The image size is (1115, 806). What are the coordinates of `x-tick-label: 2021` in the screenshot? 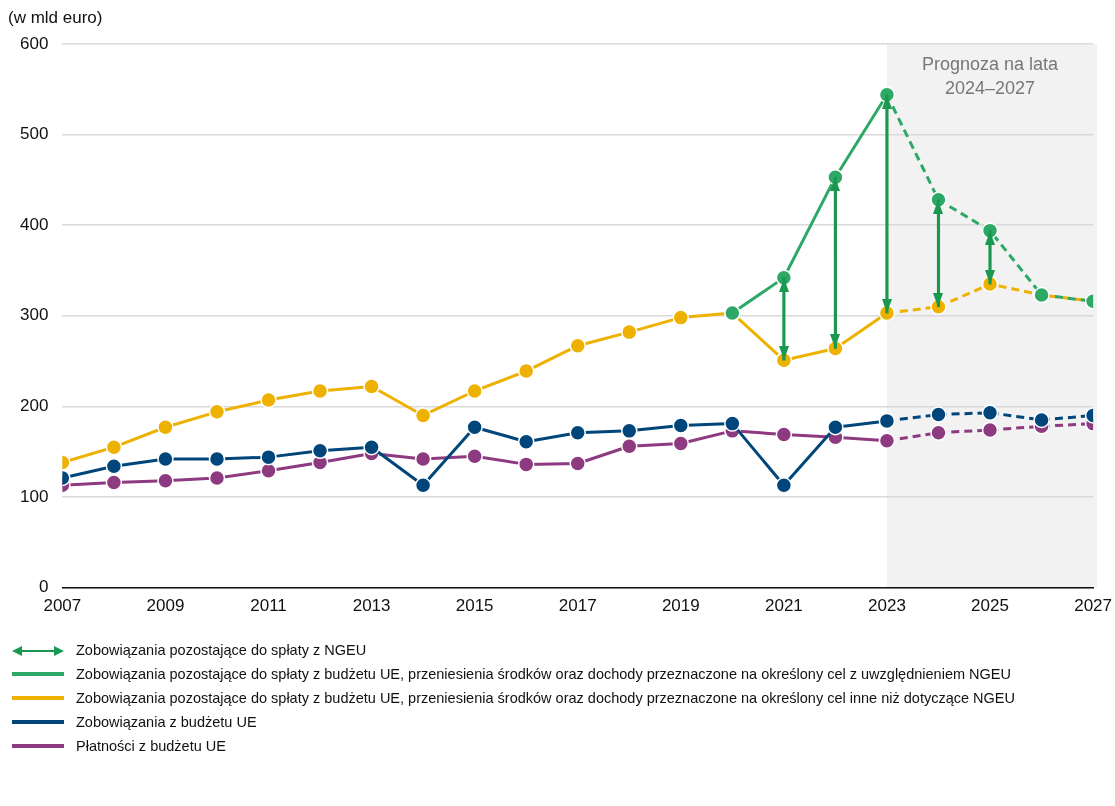 It's located at (783, 606).